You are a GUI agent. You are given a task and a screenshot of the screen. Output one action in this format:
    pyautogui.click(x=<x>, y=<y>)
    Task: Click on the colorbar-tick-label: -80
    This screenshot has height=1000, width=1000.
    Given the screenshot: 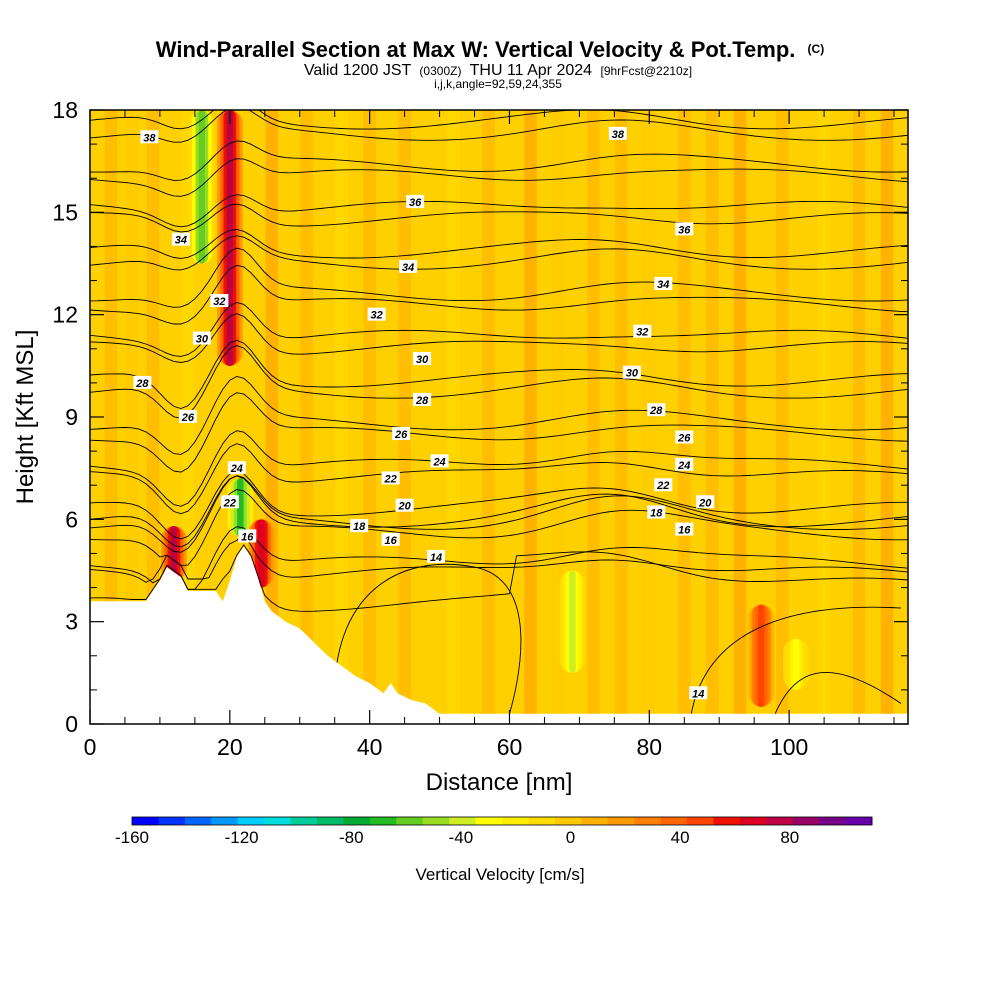 What is the action you would take?
    pyautogui.click(x=351, y=837)
    